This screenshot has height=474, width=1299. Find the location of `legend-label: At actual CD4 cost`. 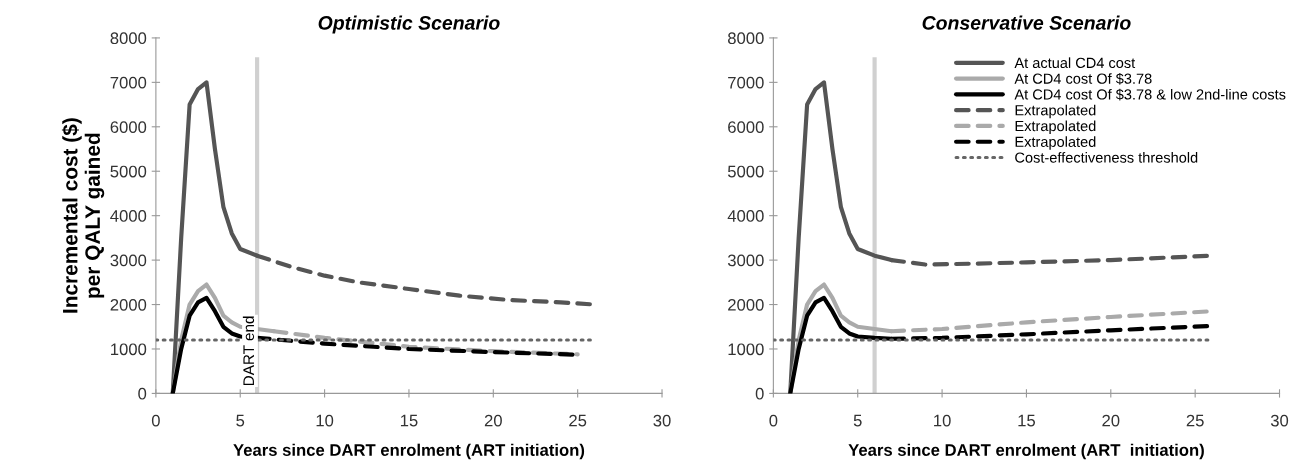

legend-label: At actual CD4 cost is located at coordinates (1075, 63).